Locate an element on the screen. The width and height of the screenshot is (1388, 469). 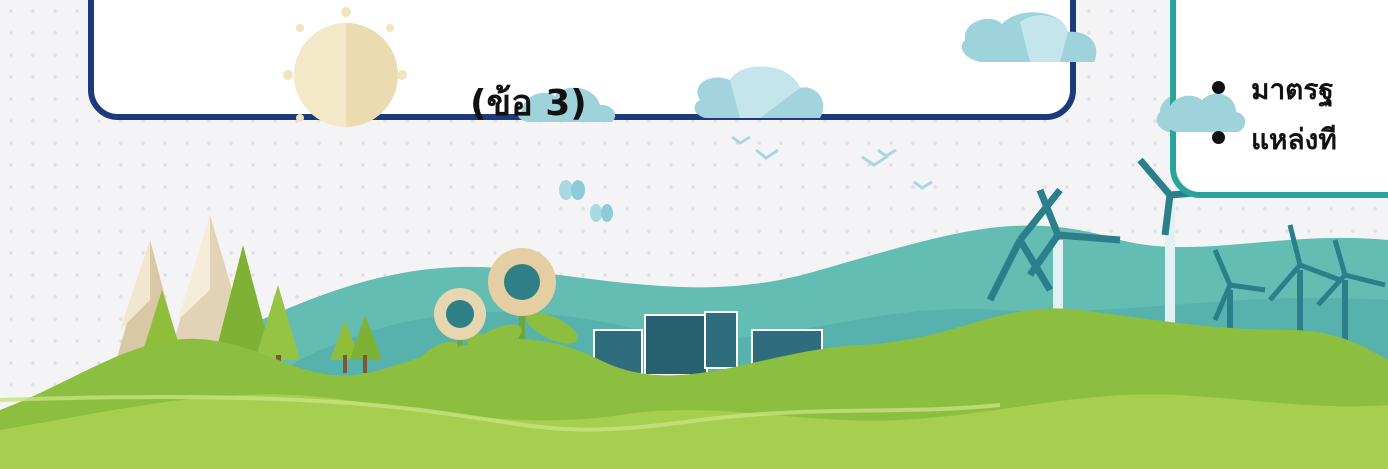
item-label: (ข้อ 3) is located at coordinates (528, 103).